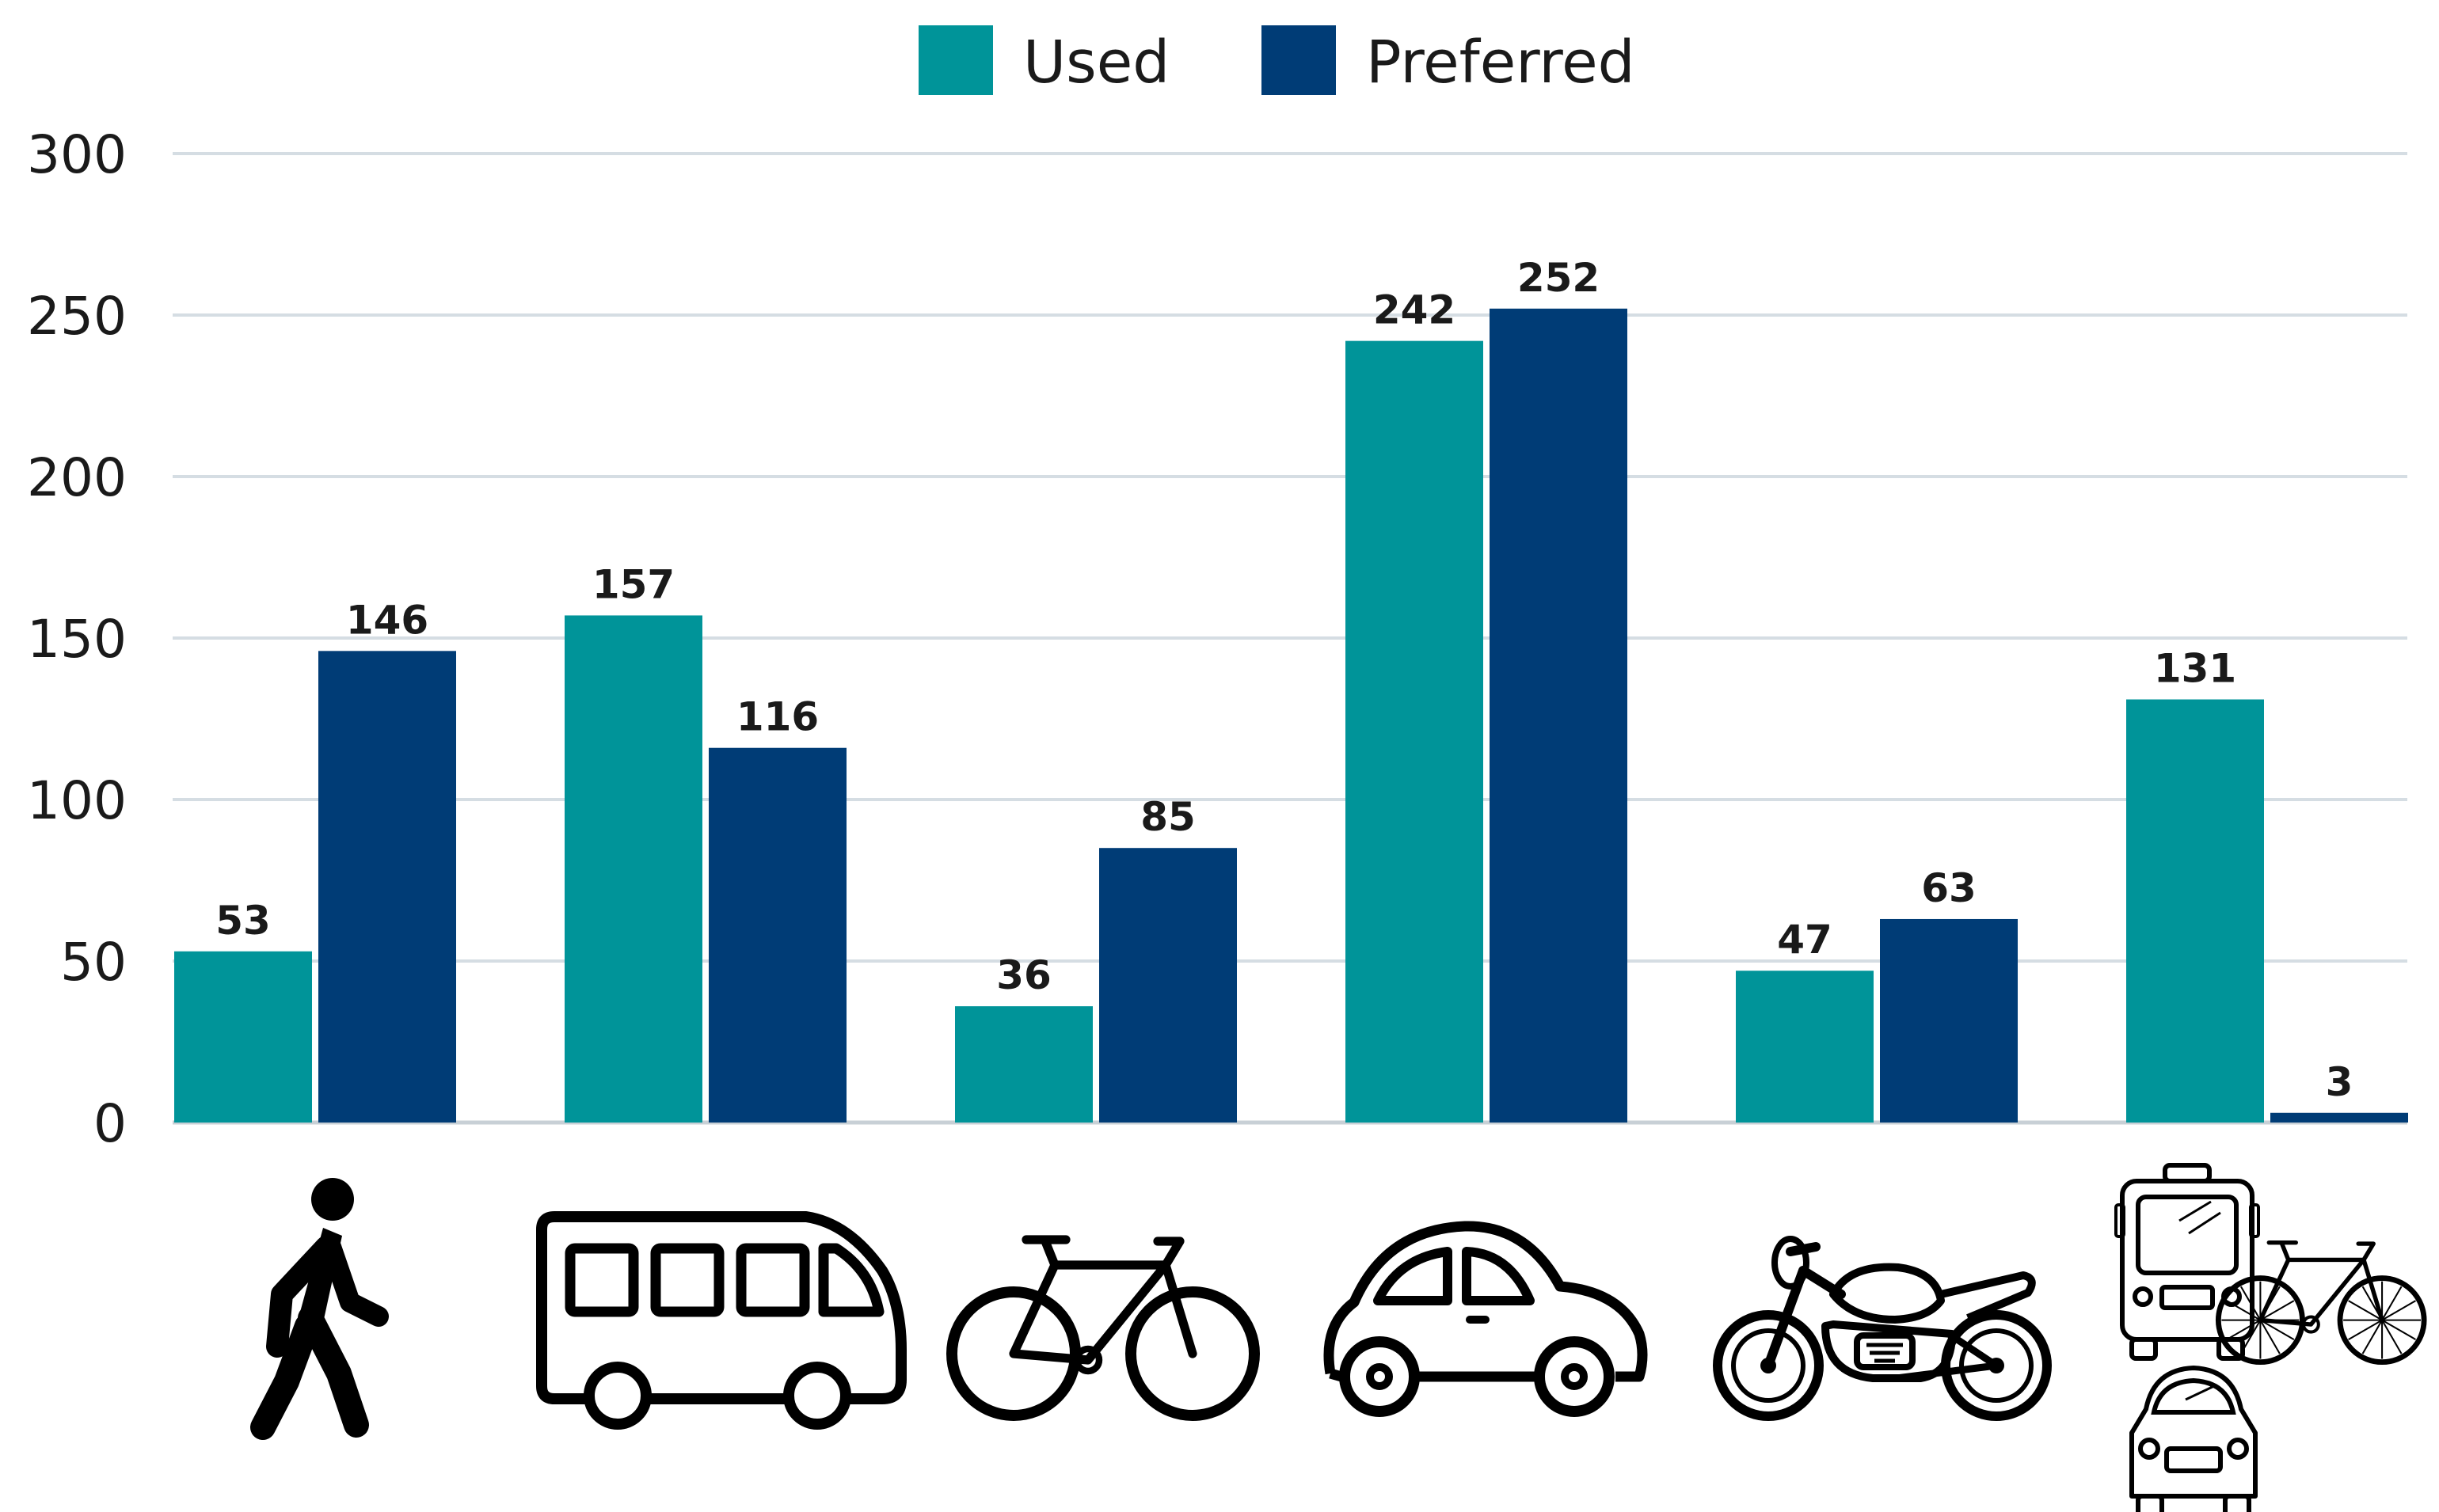 This screenshot has height=1512, width=2439. I want to click on data-label-used-multimodal: 131, so click(2195, 669).